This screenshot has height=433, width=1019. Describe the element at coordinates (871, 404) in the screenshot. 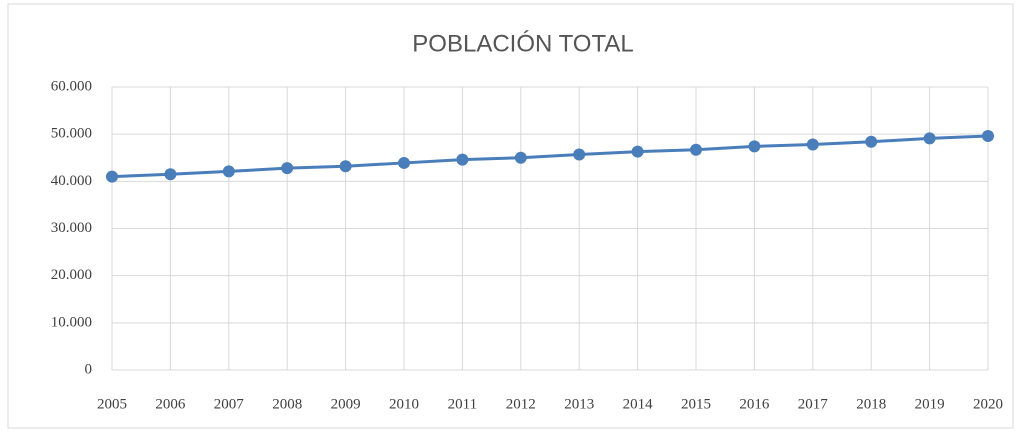

I see `x-tick-label: 2018` at that location.